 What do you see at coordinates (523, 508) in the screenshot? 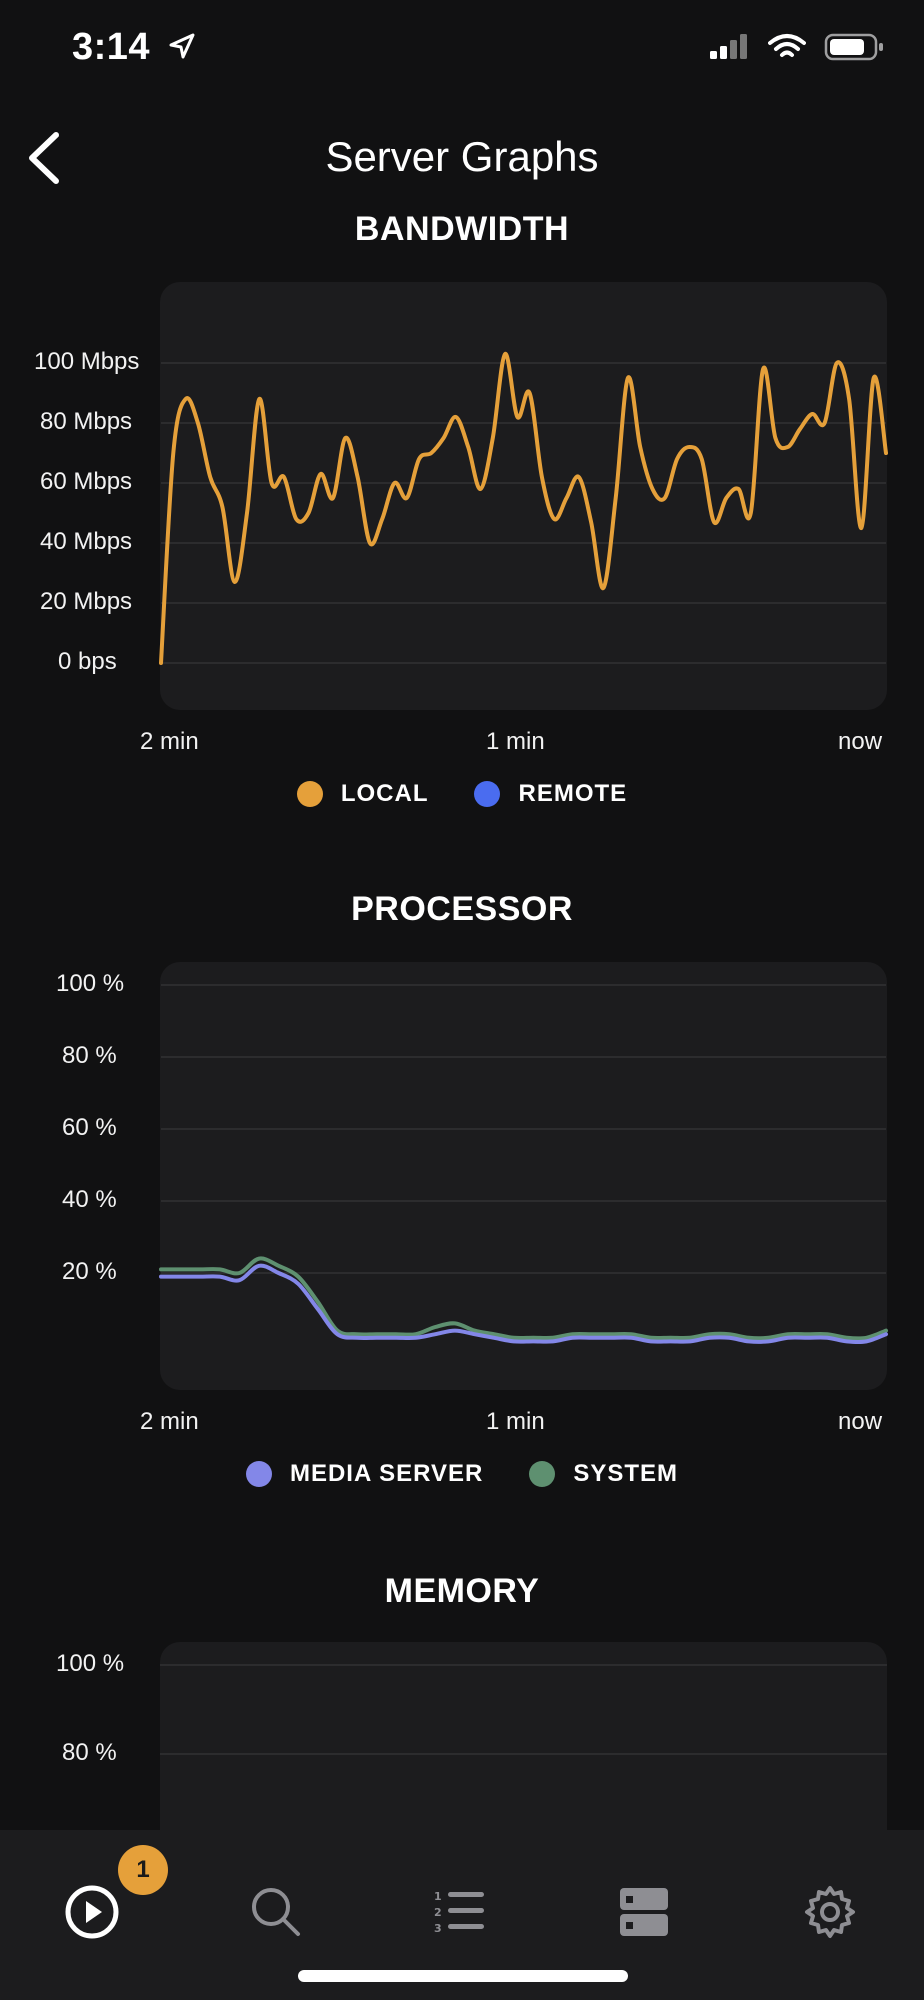
I see `series-line-local` at bounding box center [523, 508].